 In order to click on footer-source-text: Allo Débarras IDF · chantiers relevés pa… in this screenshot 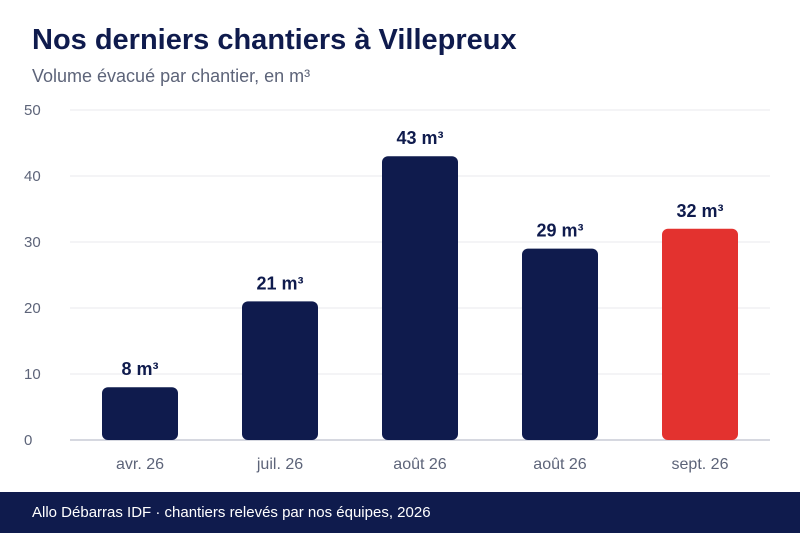, I will do `click(231, 512)`.